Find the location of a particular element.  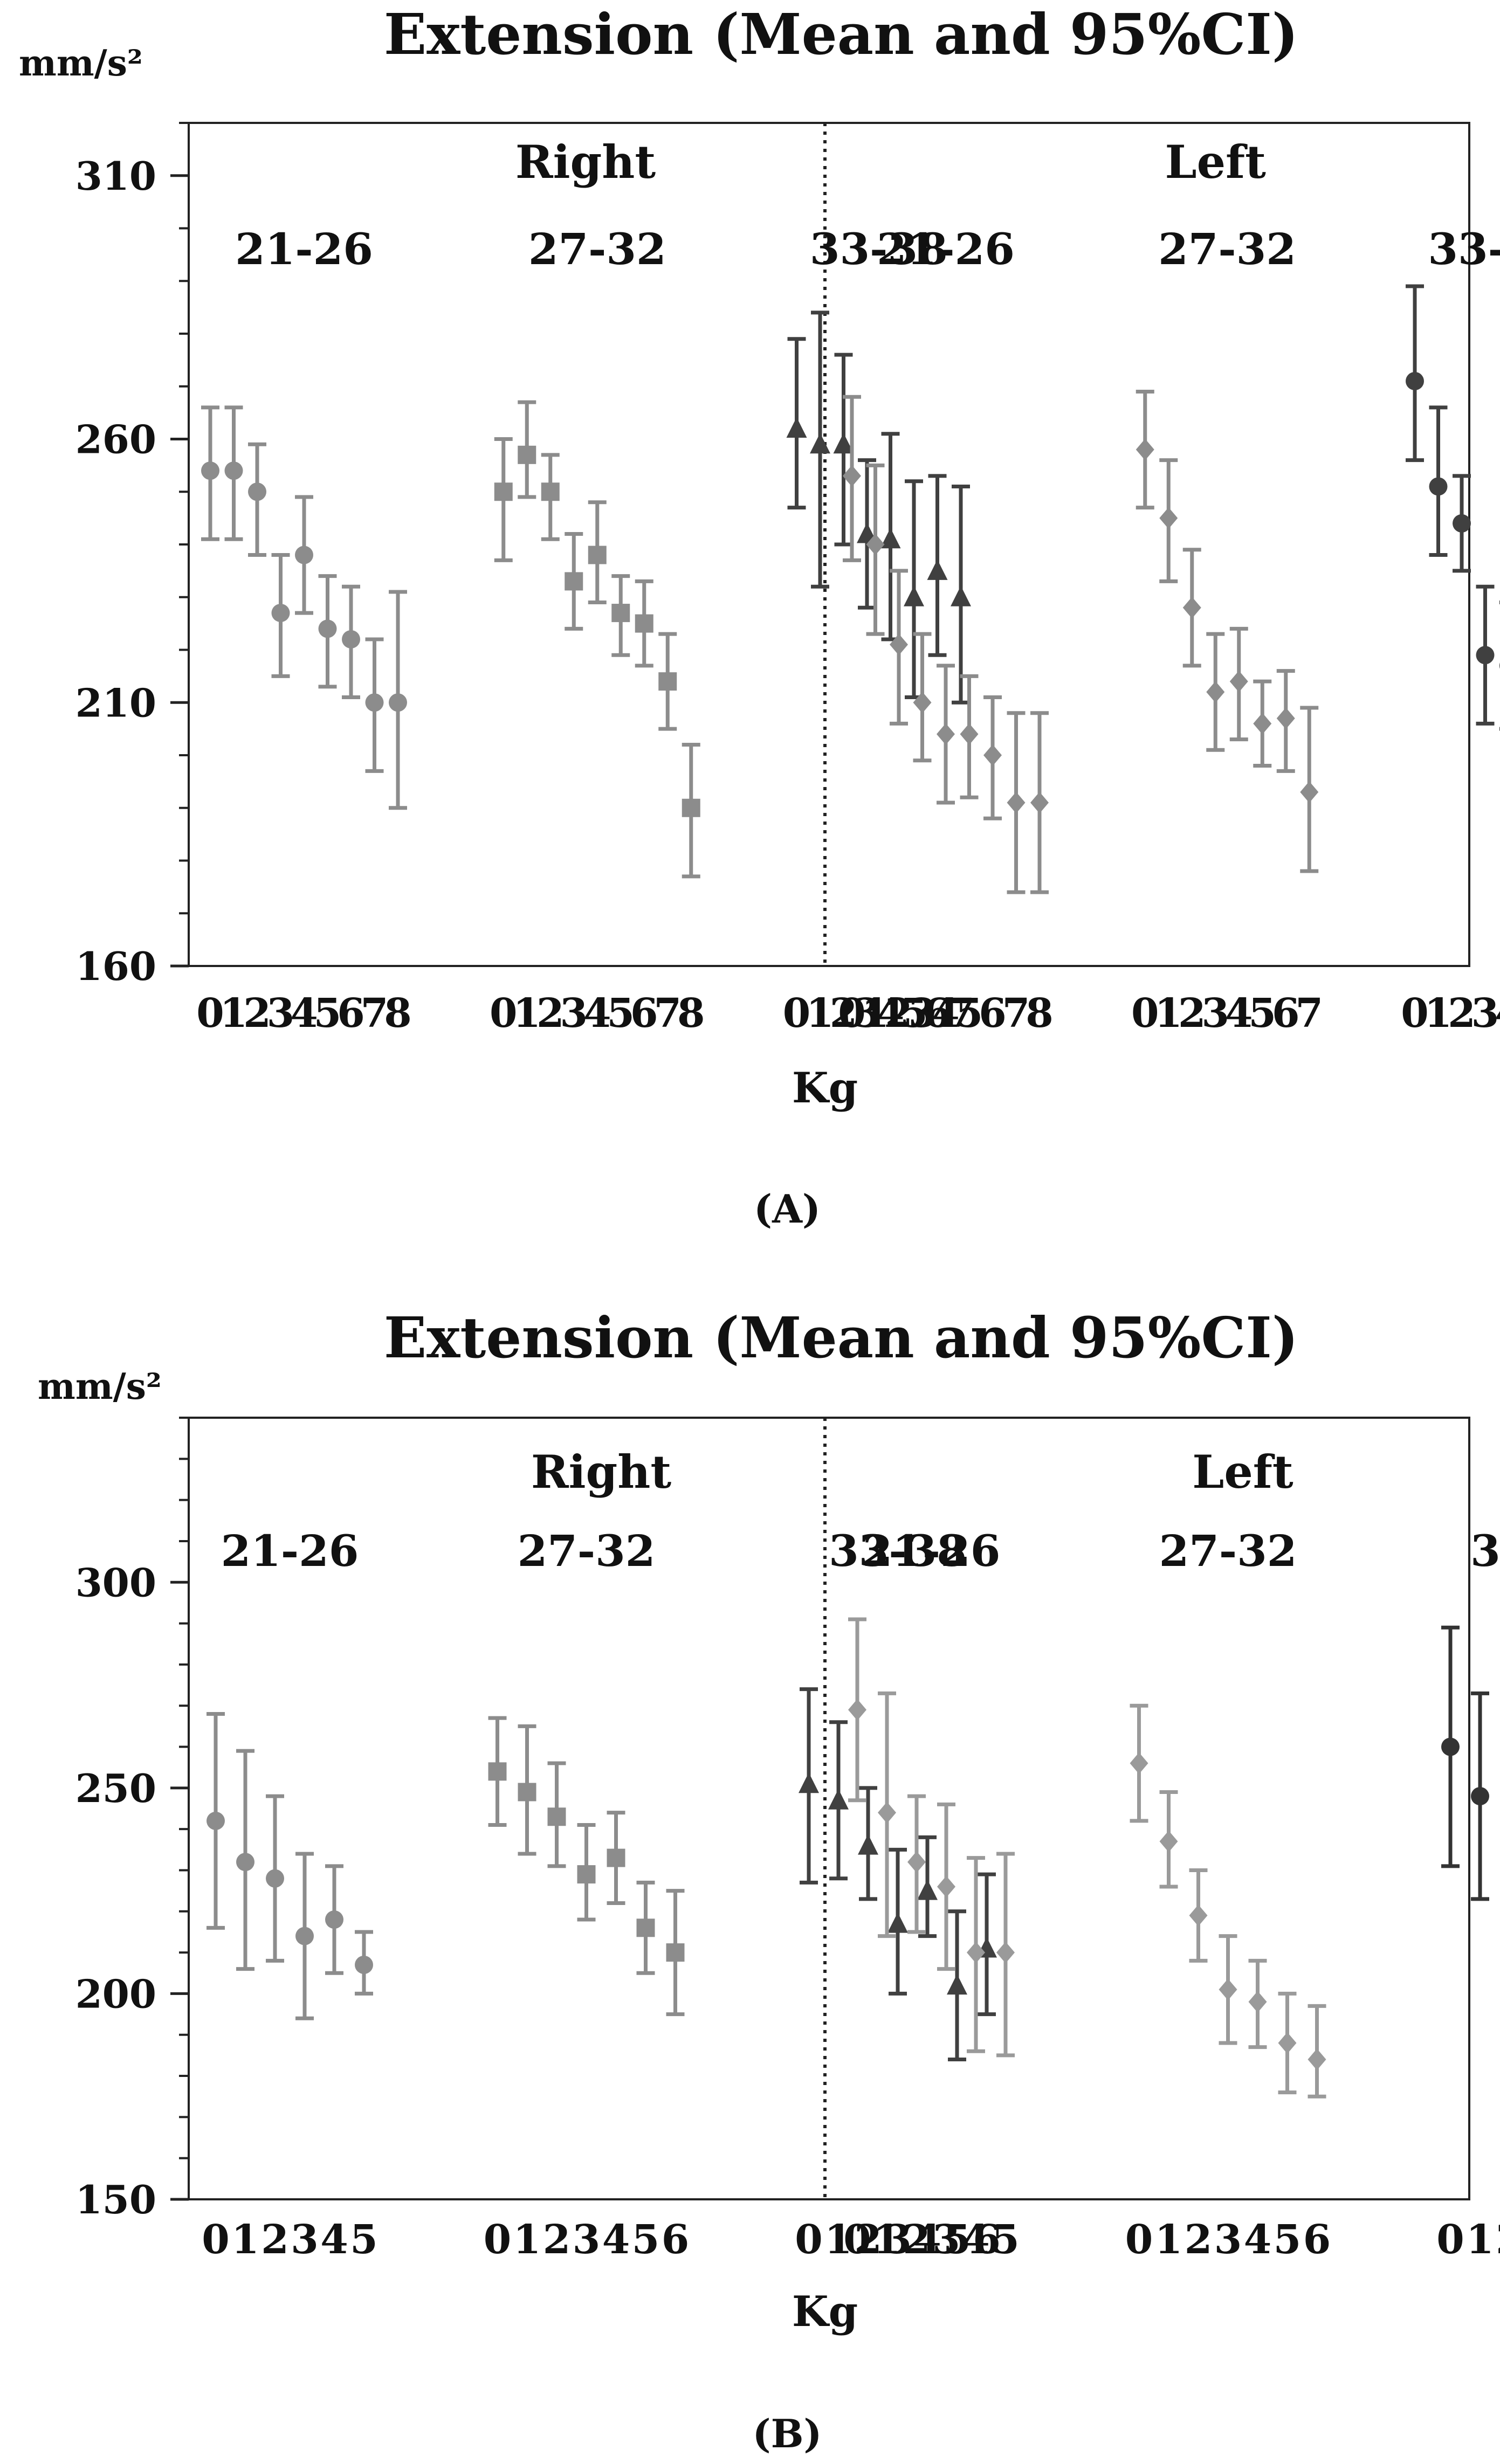

panel-caption: (A) is located at coordinates (787, 1209).